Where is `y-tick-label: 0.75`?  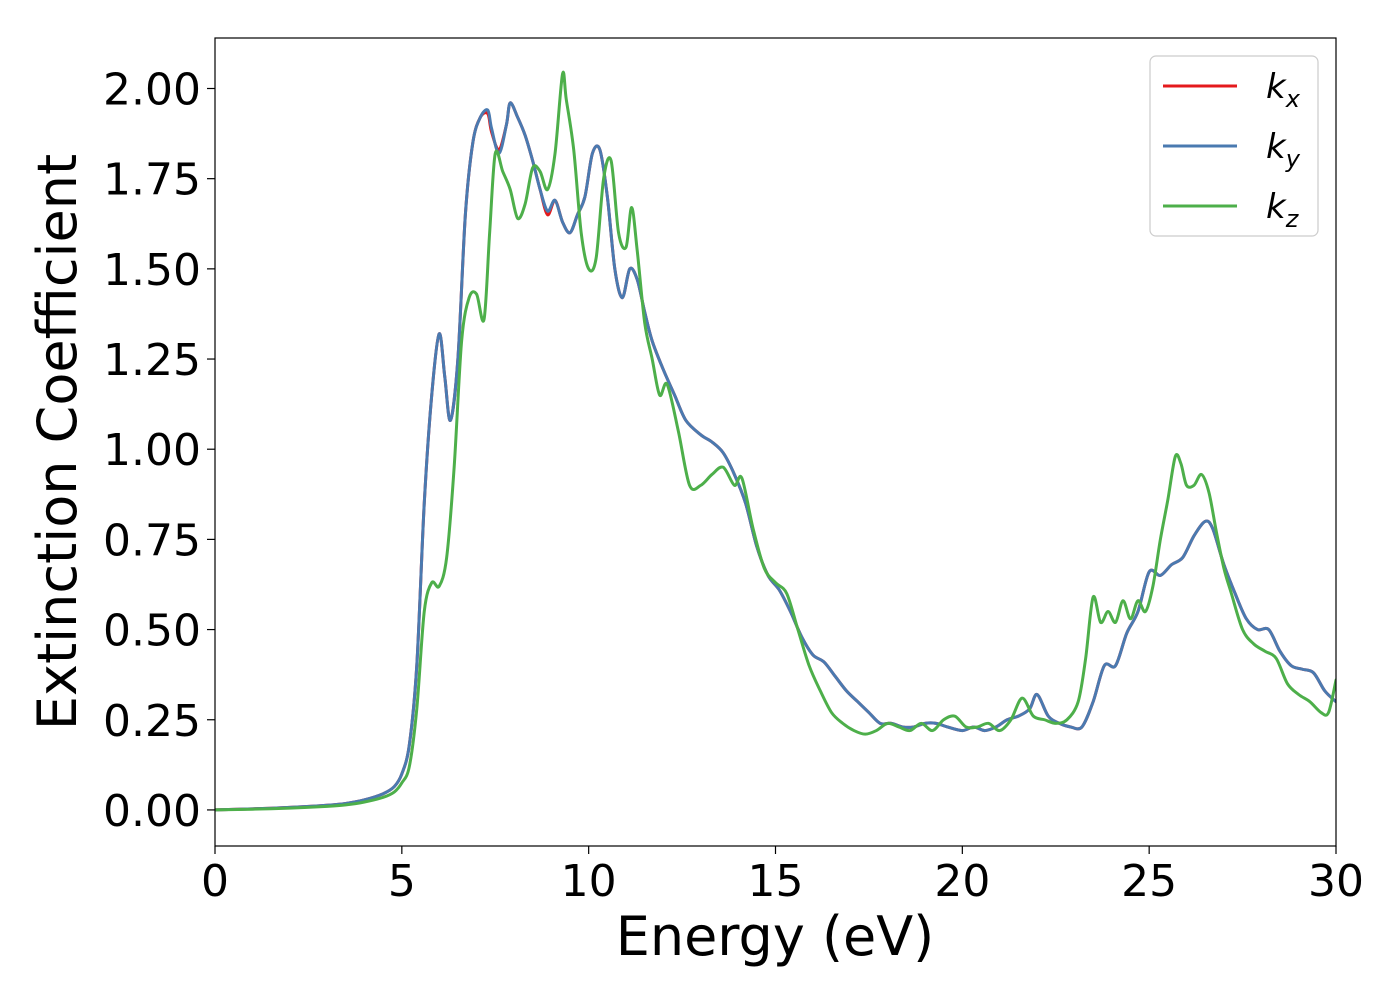
y-tick-label: 0.75 is located at coordinates (152, 540).